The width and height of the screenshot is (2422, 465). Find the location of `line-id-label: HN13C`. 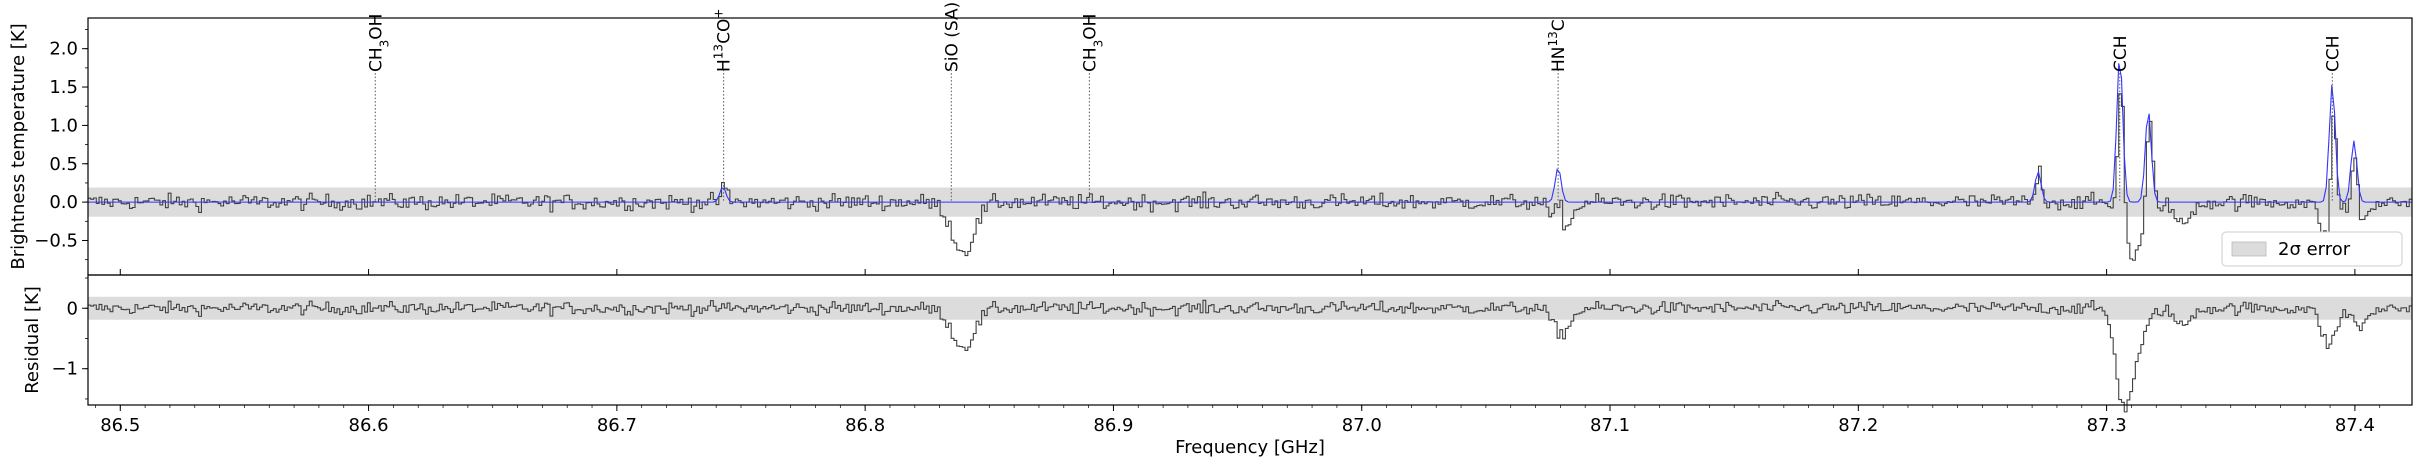

line-id-label: HN13C is located at coordinates (1557, 45).